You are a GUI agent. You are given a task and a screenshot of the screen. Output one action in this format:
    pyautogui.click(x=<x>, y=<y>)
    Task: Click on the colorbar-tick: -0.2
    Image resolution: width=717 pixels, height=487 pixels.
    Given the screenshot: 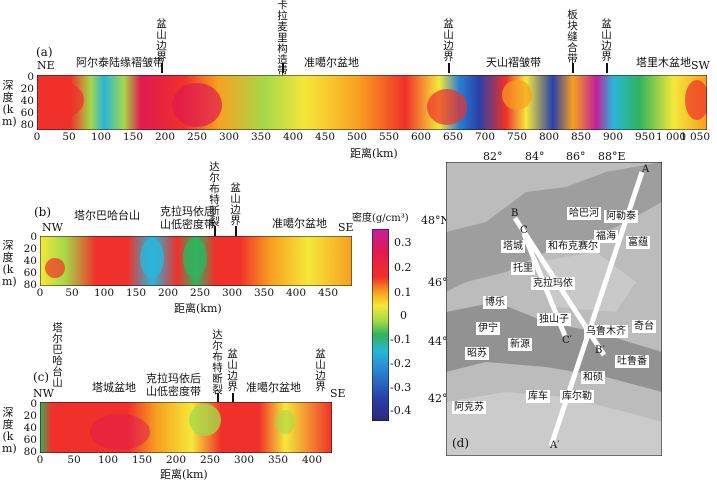 What is the action you would take?
    pyautogui.click(x=401, y=363)
    